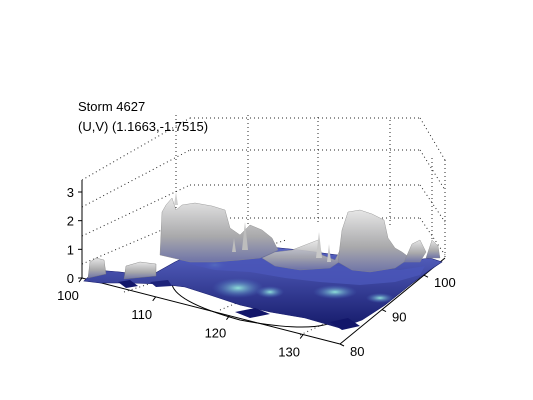 Image resolution: width=533 pixels, height=400 pixels. I want to click on z-tick-label: 0, so click(70, 278).